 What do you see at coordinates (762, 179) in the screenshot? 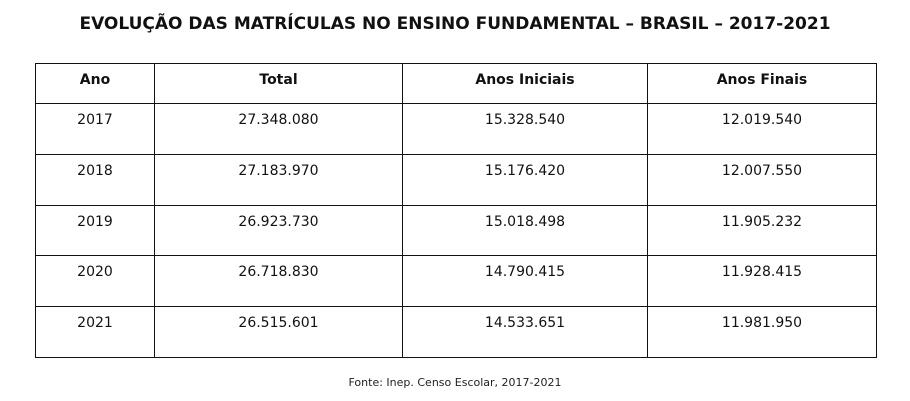
I see `cell-anos-finais: 12.007.550` at bounding box center [762, 179].